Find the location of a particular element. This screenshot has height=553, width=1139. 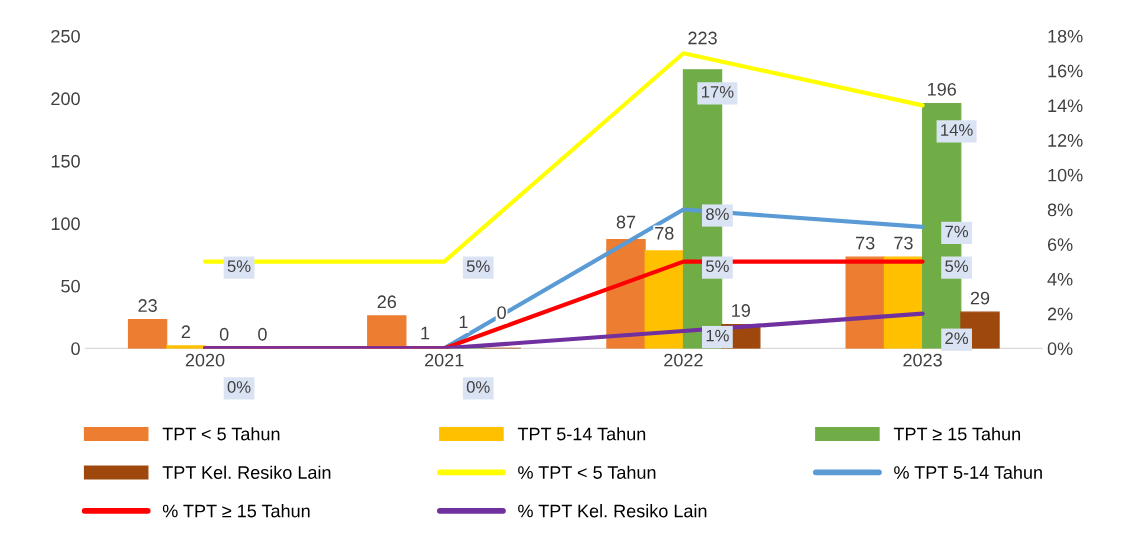

legend-label: TPT Kel. Resiko Lain is located at coordinates (246, 472).